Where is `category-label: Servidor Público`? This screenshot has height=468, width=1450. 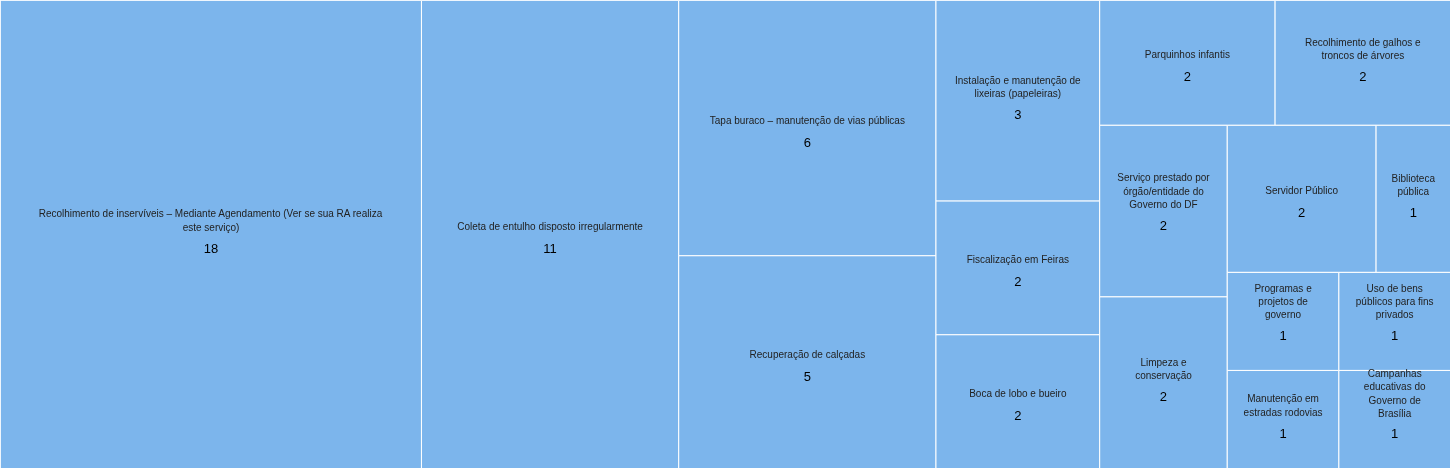 category-label: Servidor Público is located at coordinates (1302, 191).